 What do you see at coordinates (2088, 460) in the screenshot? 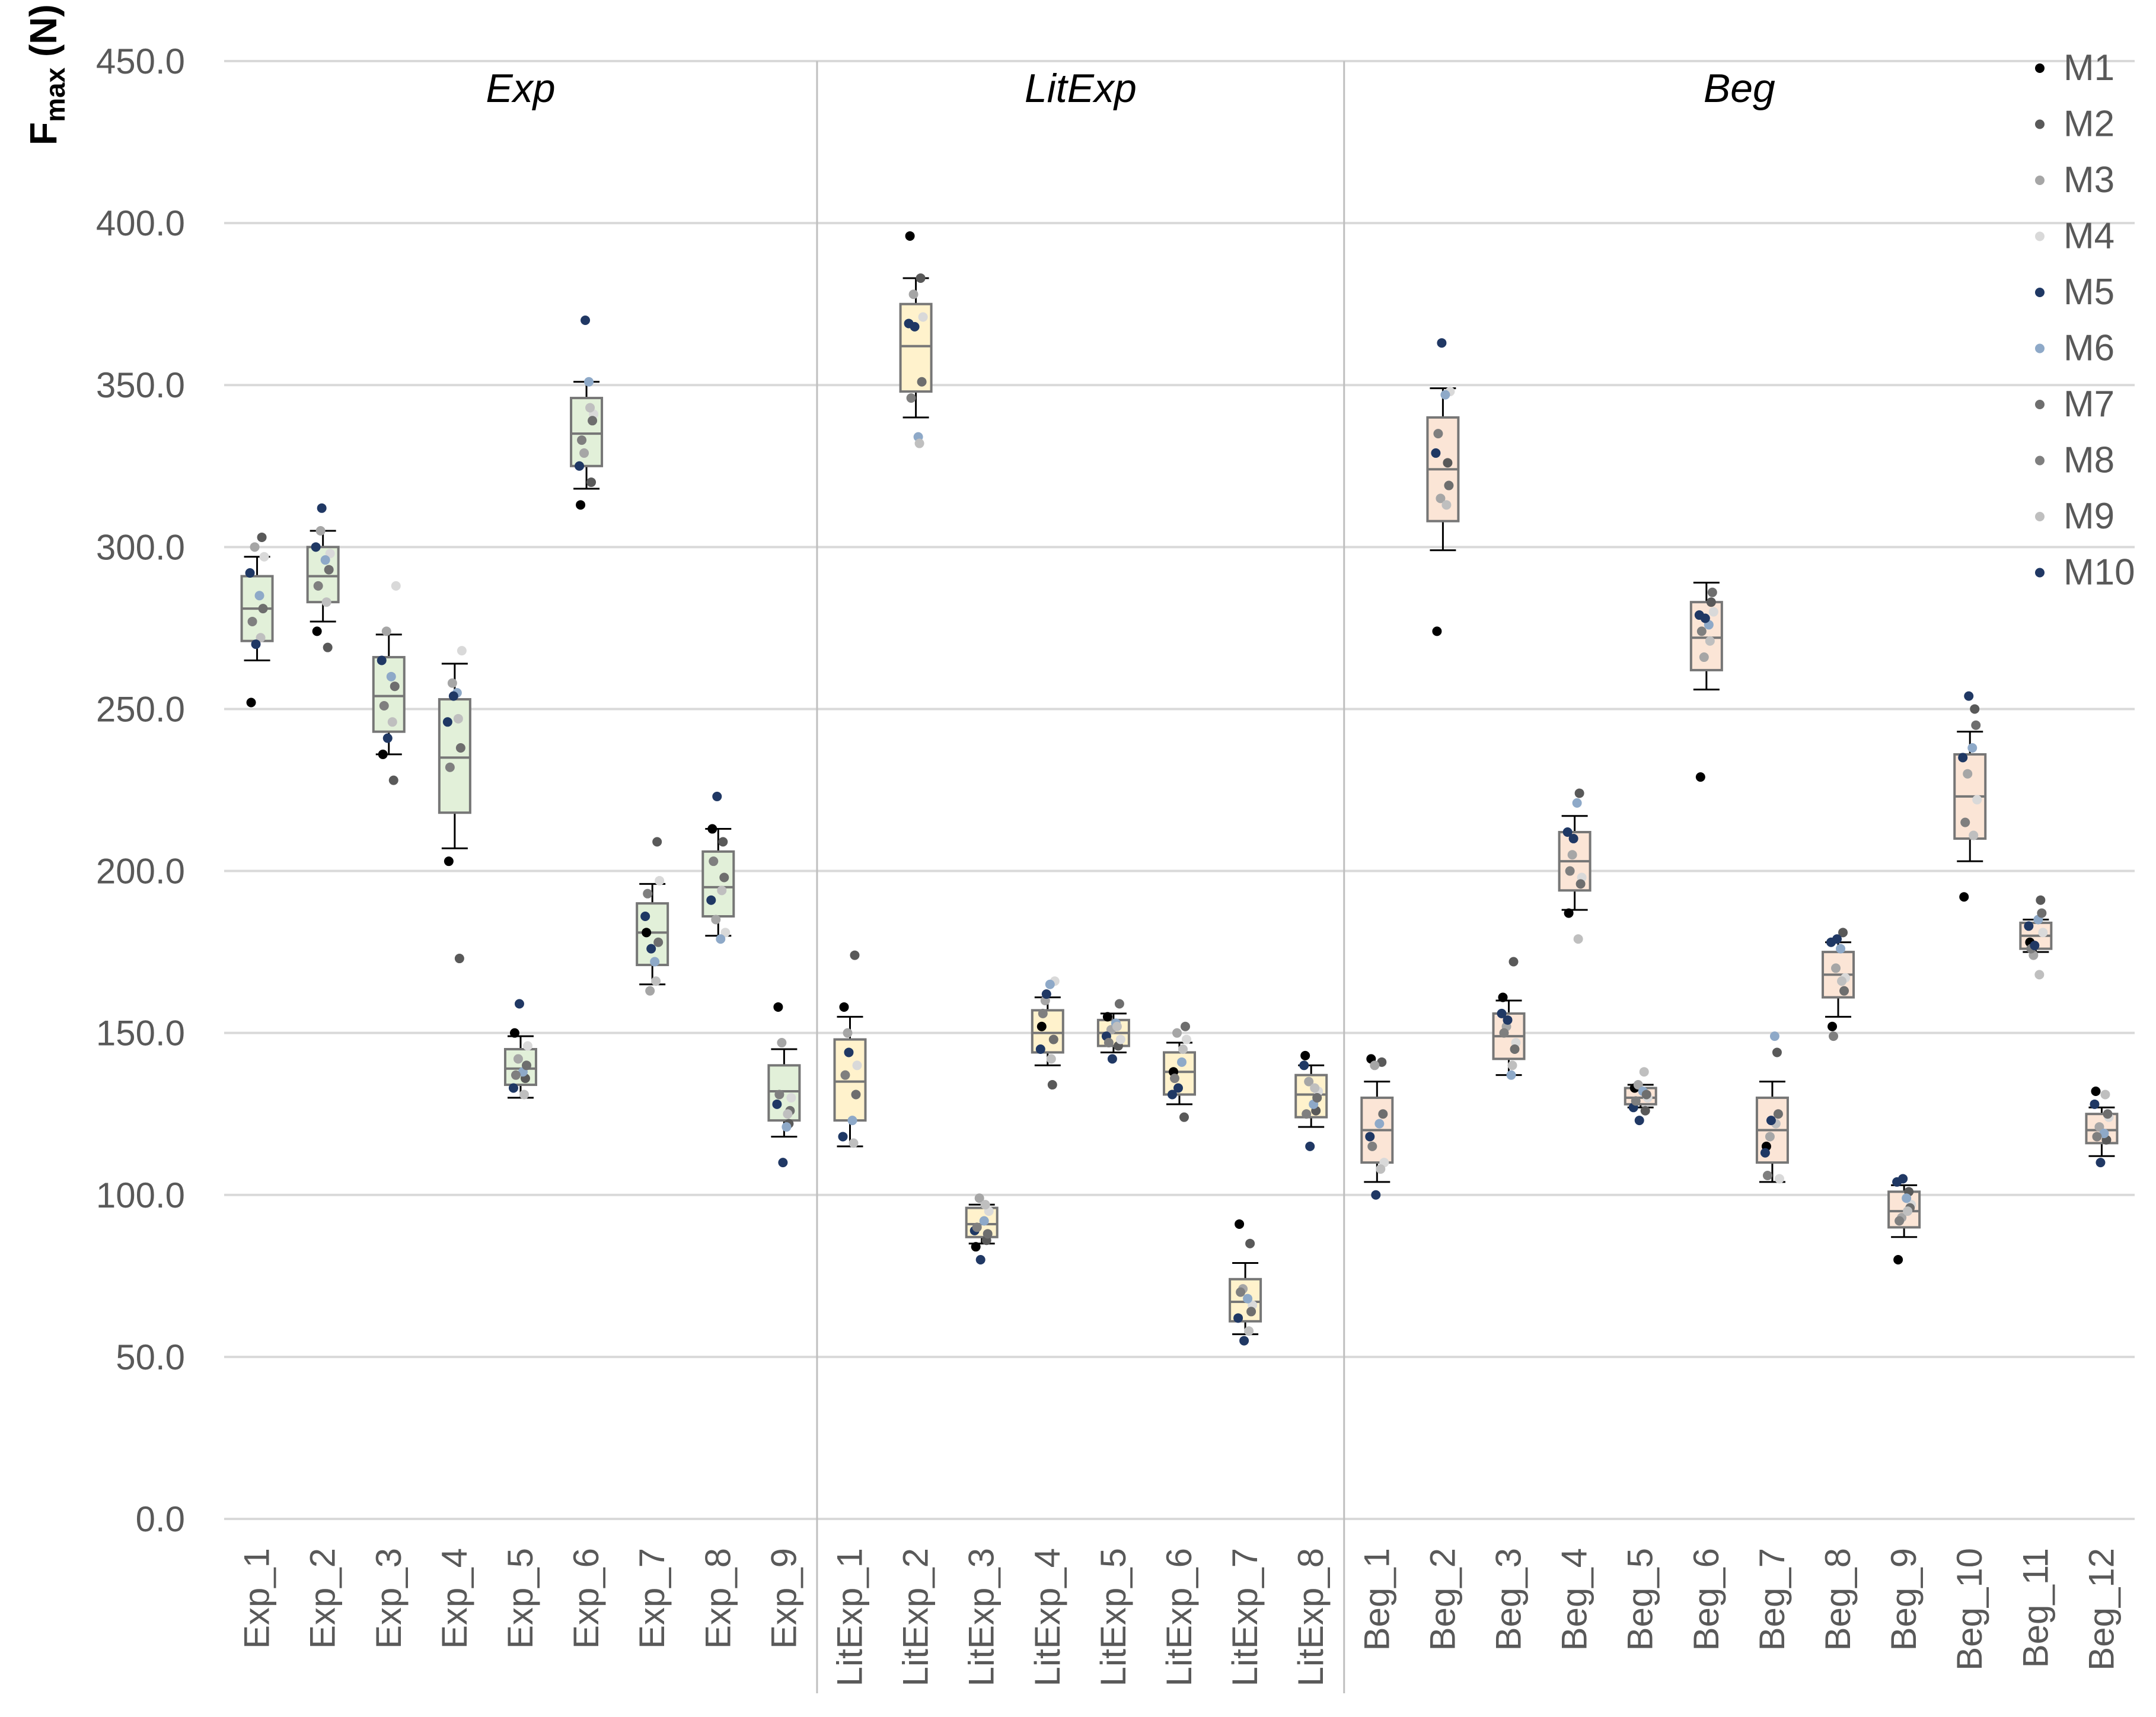
I see `legend-label-m8: M8` at bounding box center [2088, 460].